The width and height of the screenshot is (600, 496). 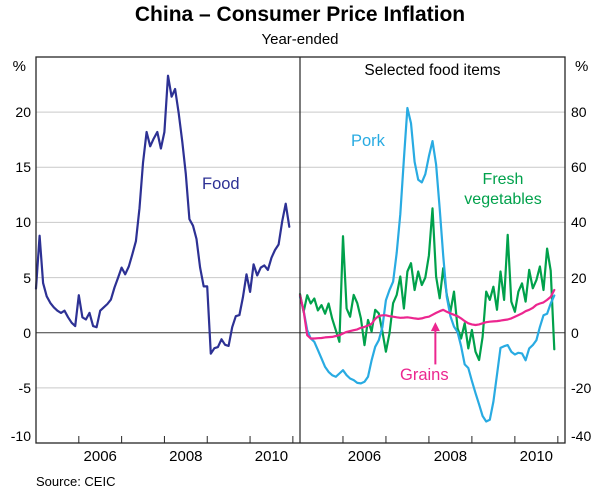 What do you see at coordinates (271, 456) in the screenshot?
I see `x-year-label-left-2010: 2010` at bounding box center [271, 456].